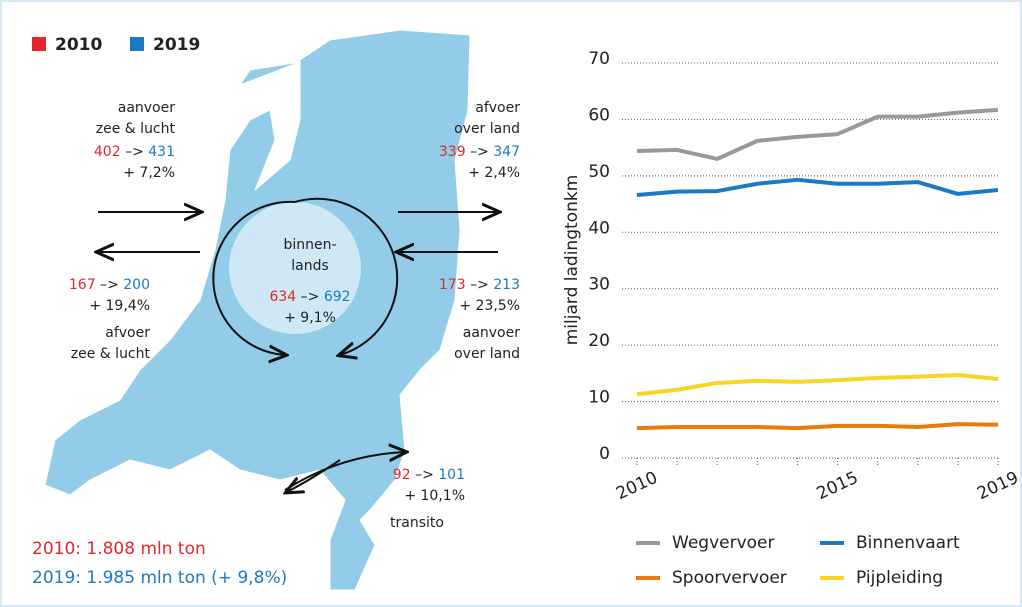  What do you see at coordinates (149, 173) in the screenshot?
I see `flow-change: + 7,2%` at bounding box center [149, 173].